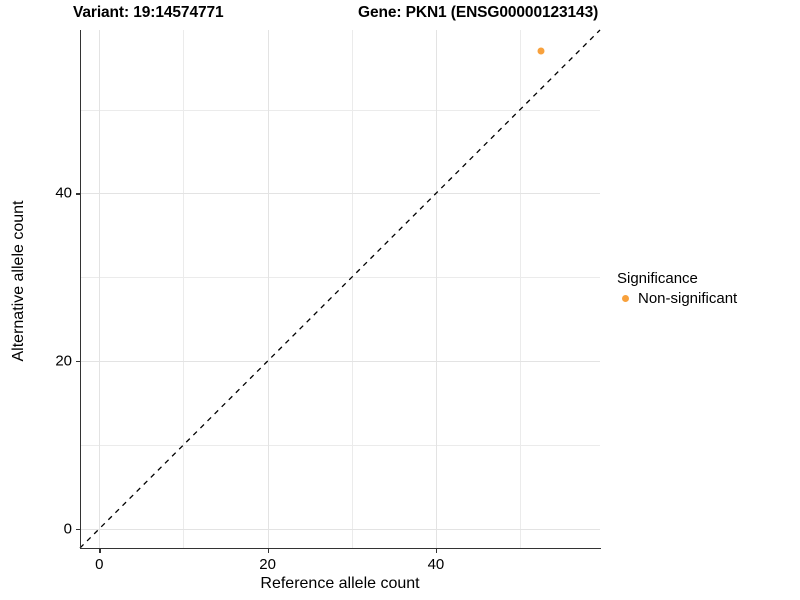  What do you see at coordinates (18, 281) in the screenshot?
I see `y-axis-label: Alternative allele count` at bounding box center [18, 281].